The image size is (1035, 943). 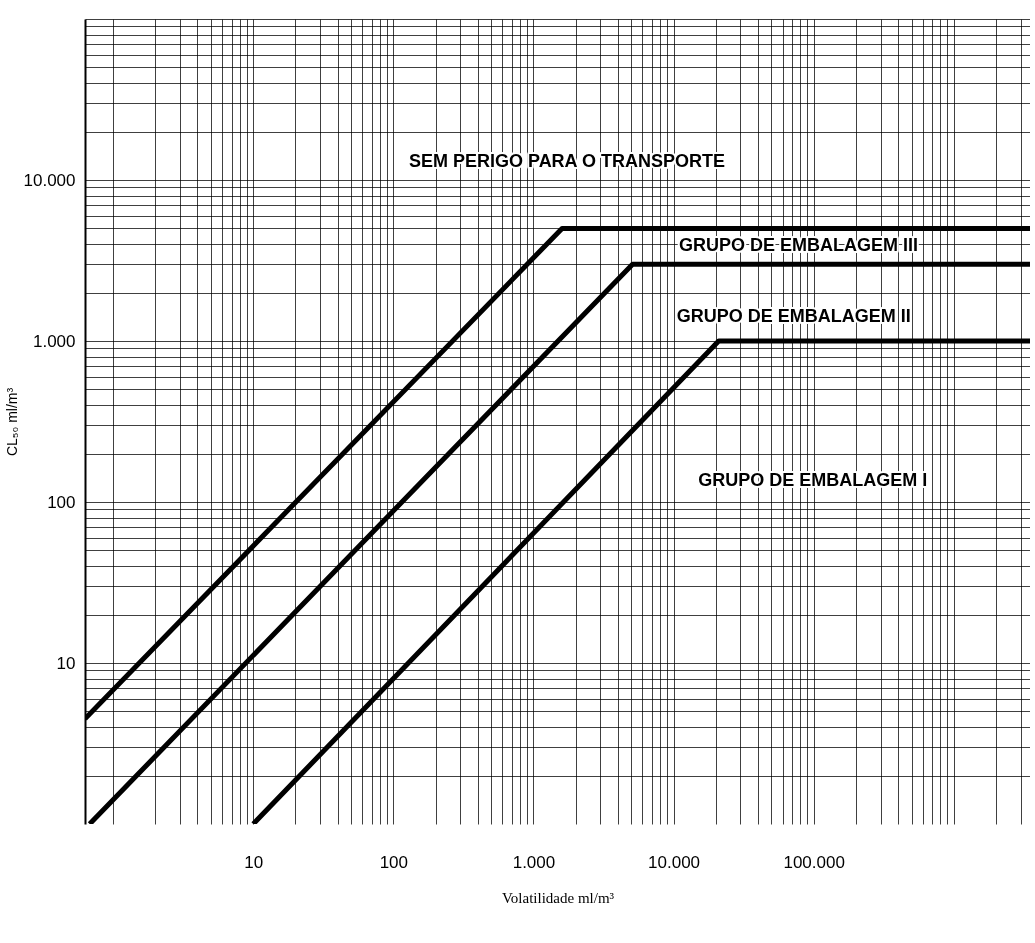 What do you see at coordinates (814, 862) in the screenshot?
I see `x-tick-label: 100.000` at bounding box center [814, 862].